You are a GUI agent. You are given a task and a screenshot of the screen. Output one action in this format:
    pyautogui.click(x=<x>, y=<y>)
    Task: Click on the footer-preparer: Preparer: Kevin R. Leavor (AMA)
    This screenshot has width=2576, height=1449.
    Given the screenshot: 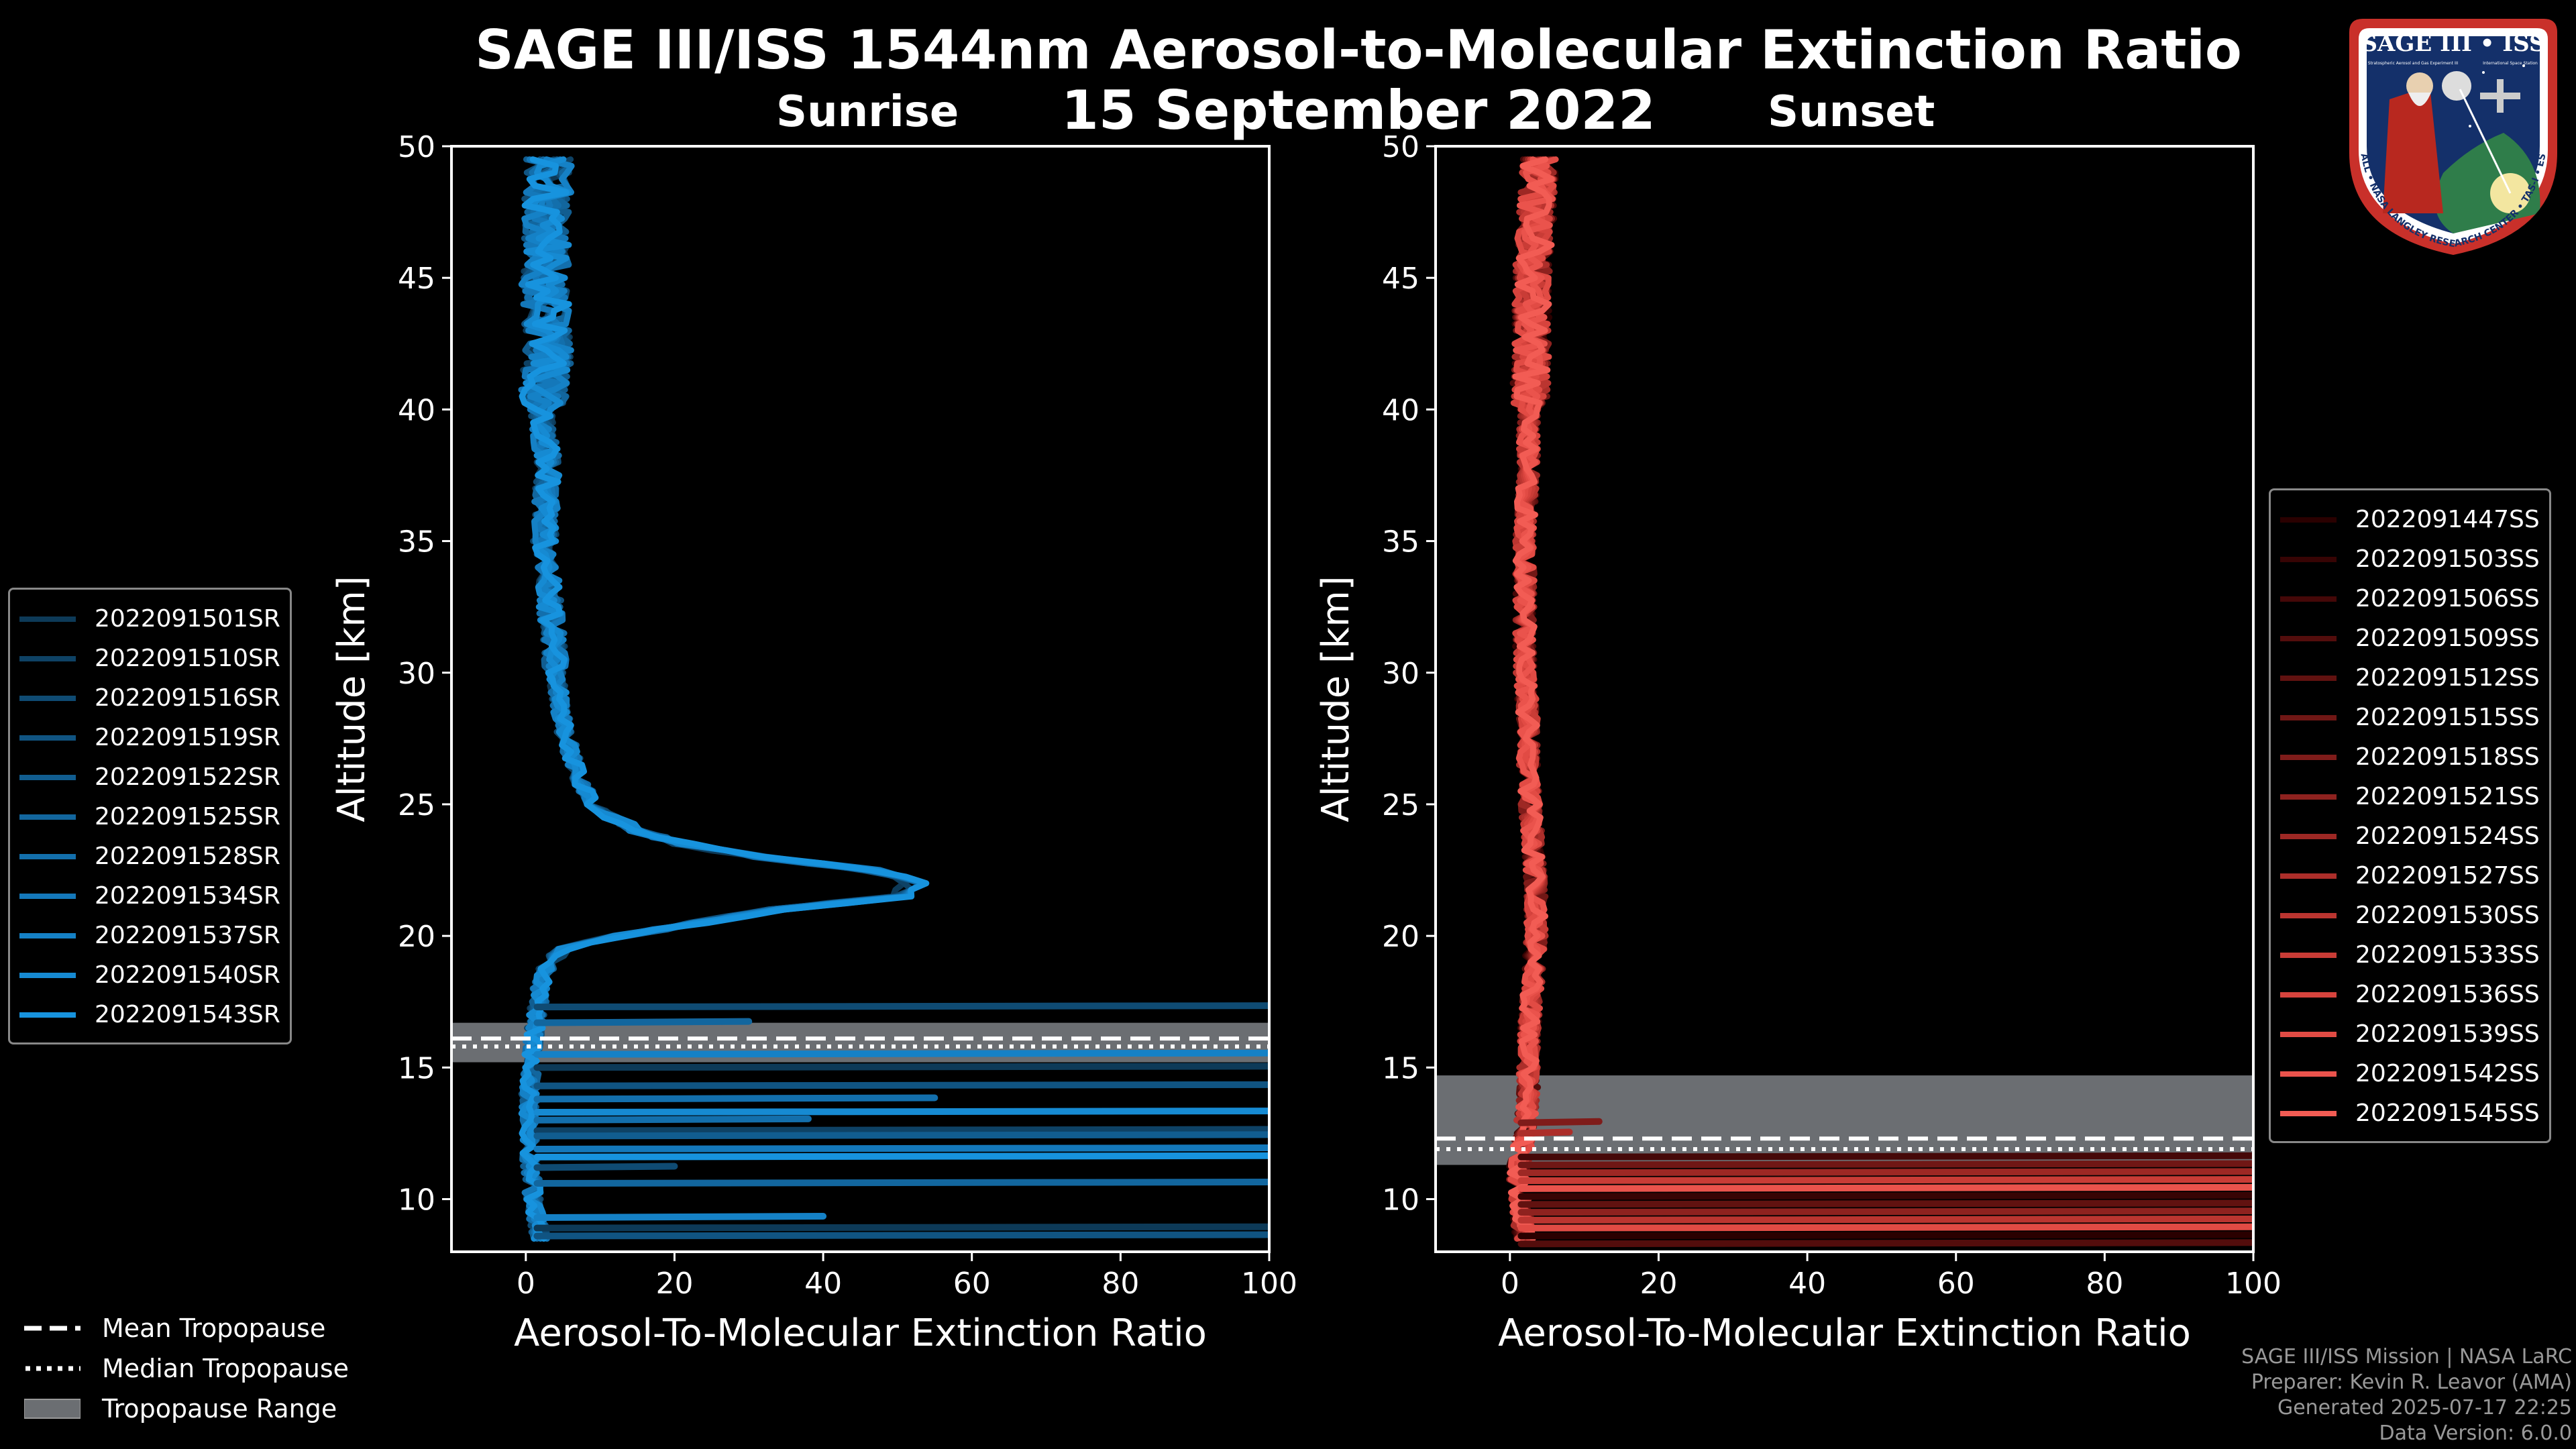 What is the action you would take?
    pyautogui.click(x=2411, y=1382)
    